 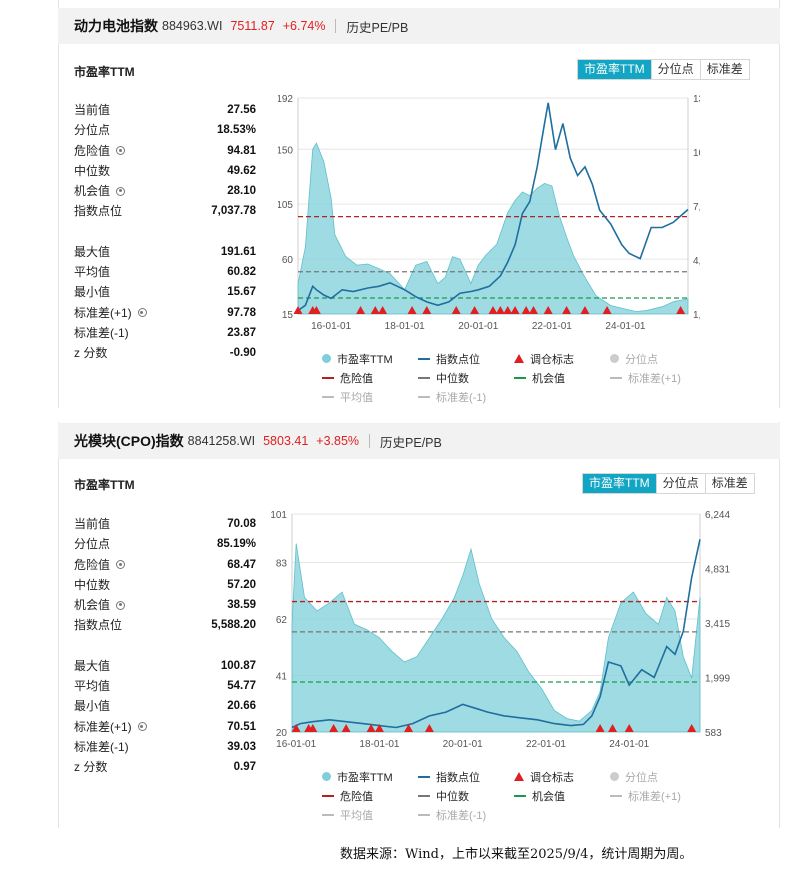 What do you see at coordinates (241, 605) in the screenshot?
I see `stat-value: 38.59` at bounding box center [241, 605].